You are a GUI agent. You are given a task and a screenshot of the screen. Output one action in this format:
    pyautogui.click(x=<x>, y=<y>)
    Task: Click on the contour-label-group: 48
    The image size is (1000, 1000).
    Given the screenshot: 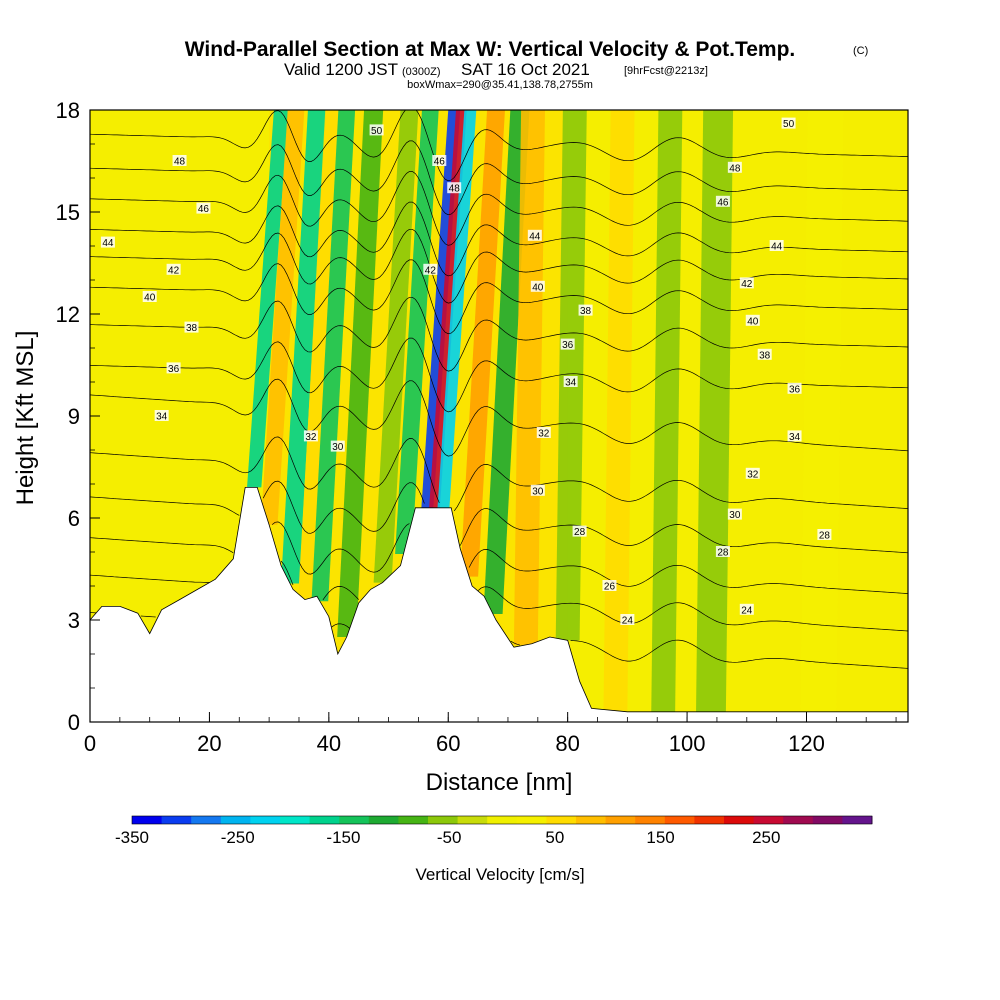 What is the action you would take?
    pyautogui.click(x=454, y=188)
    